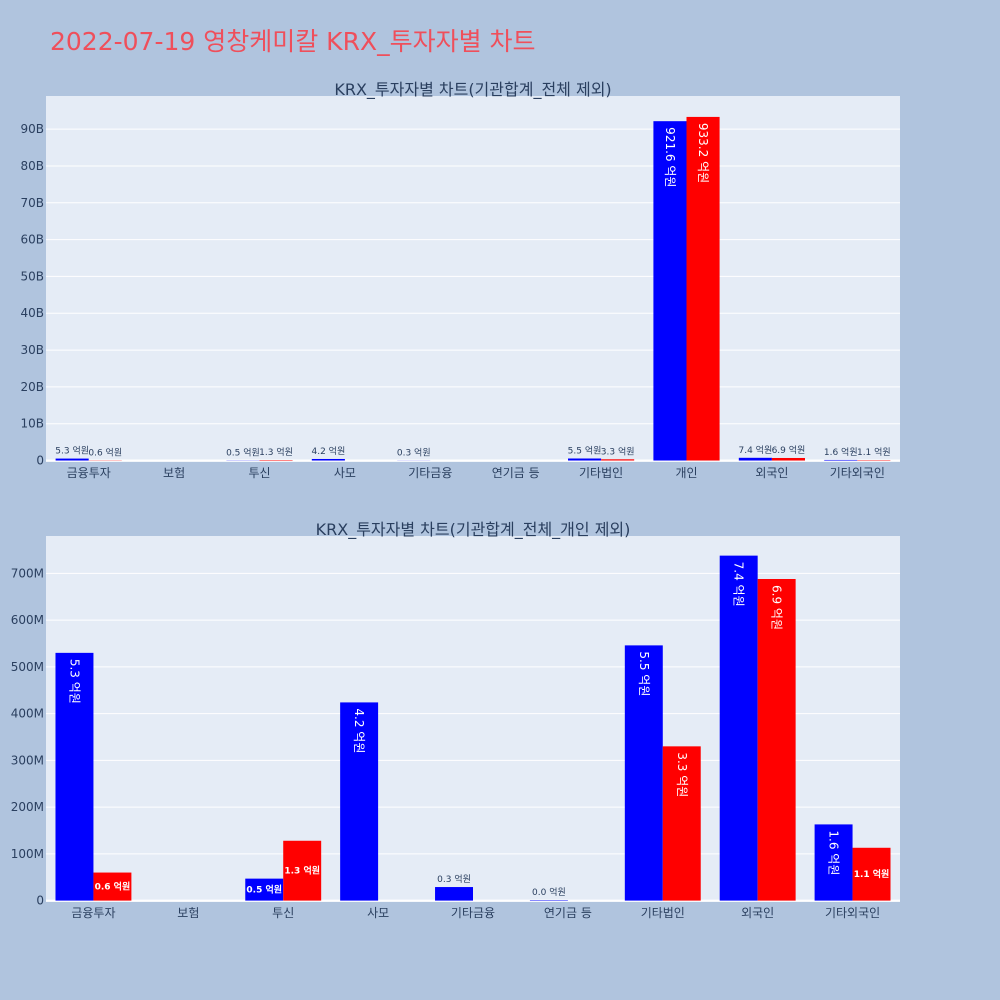  Describe the element at coordinates (27, 667) in the screenshot. I see `y-tick-label: 500M` at that location.